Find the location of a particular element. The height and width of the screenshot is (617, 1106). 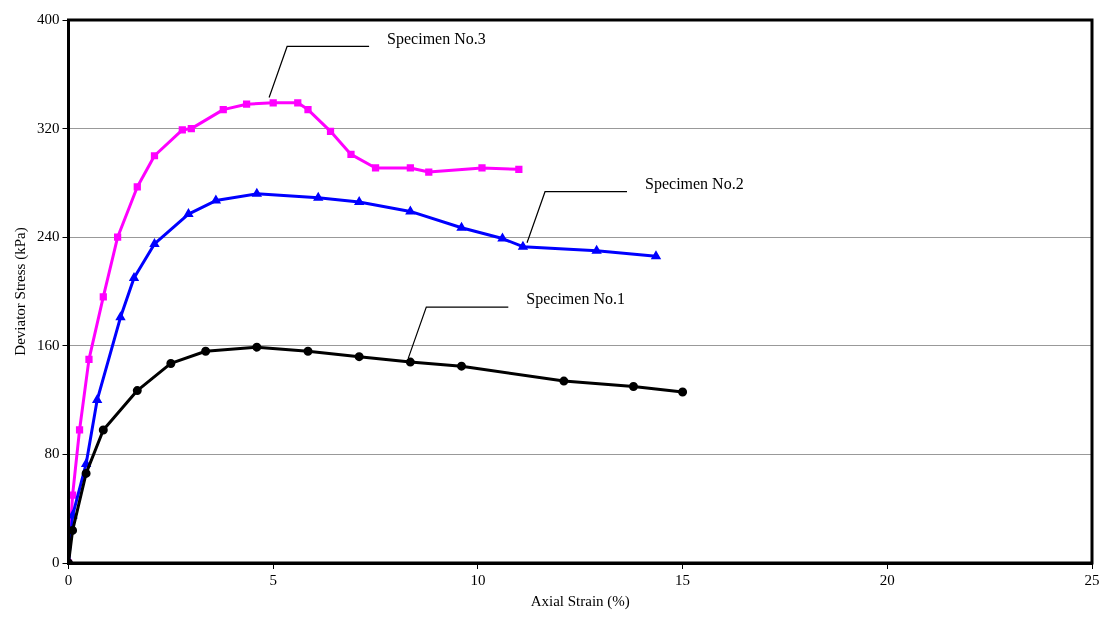

y-tick-label: 400 is located at coordinates (48, 18).